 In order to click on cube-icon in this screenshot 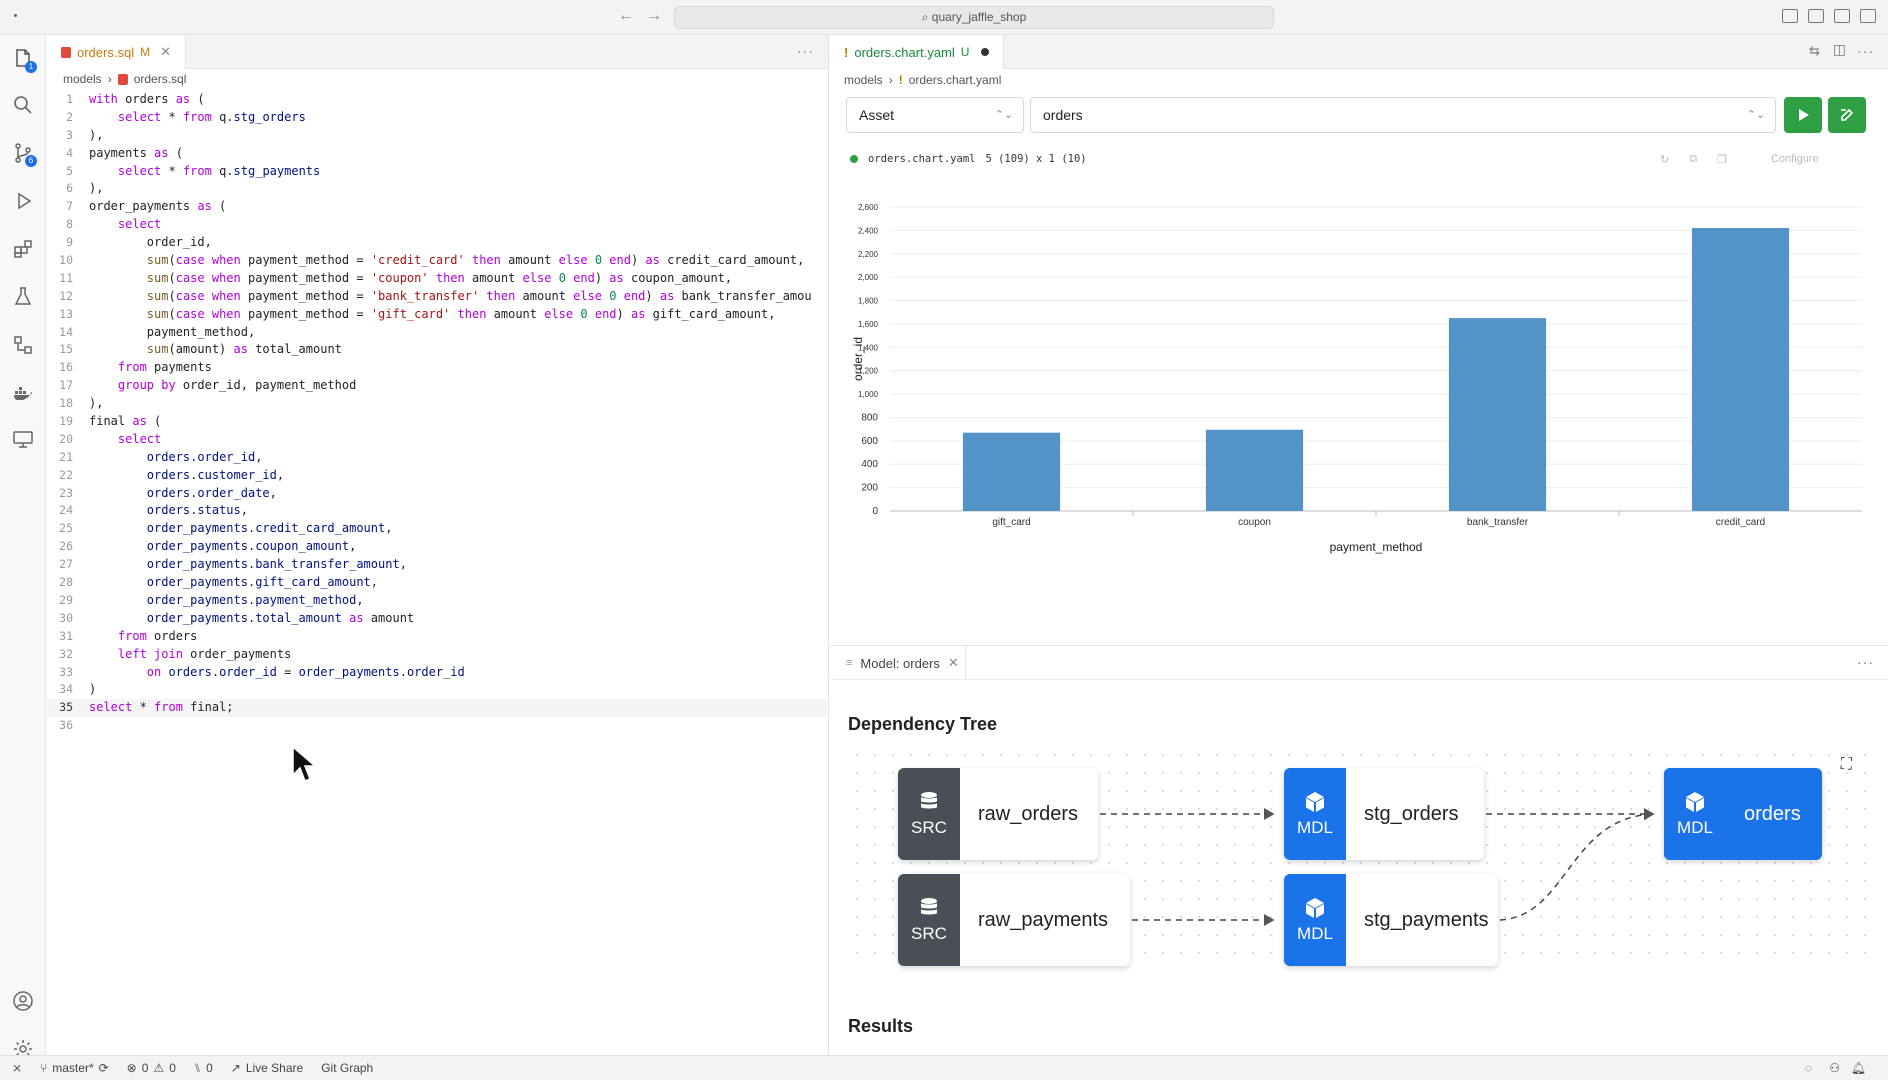, I will do `click(1315, 802)`.